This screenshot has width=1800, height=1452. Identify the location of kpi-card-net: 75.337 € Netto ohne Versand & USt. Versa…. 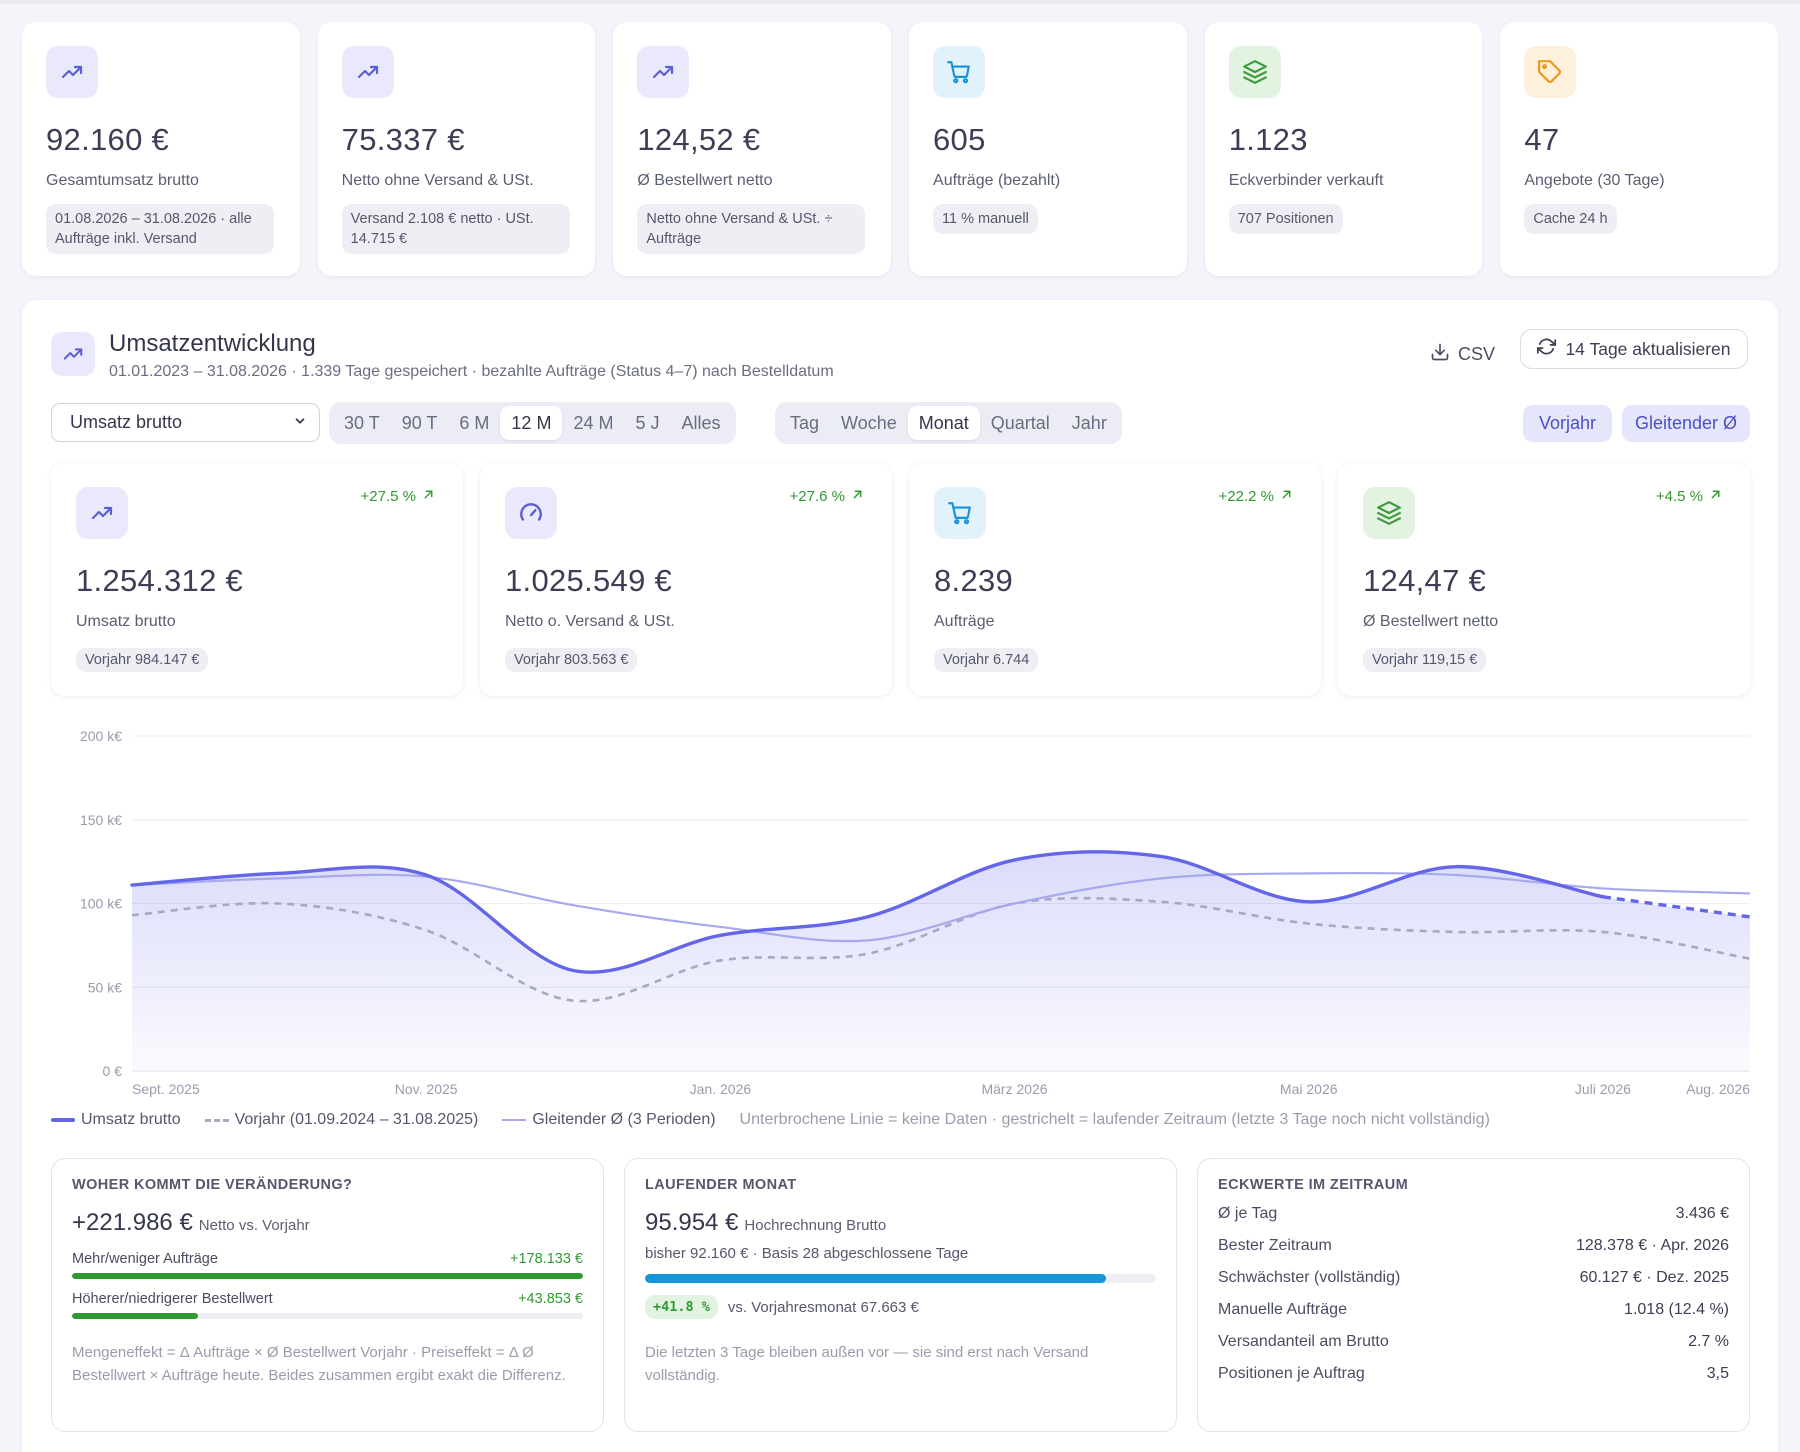
(456, 149).